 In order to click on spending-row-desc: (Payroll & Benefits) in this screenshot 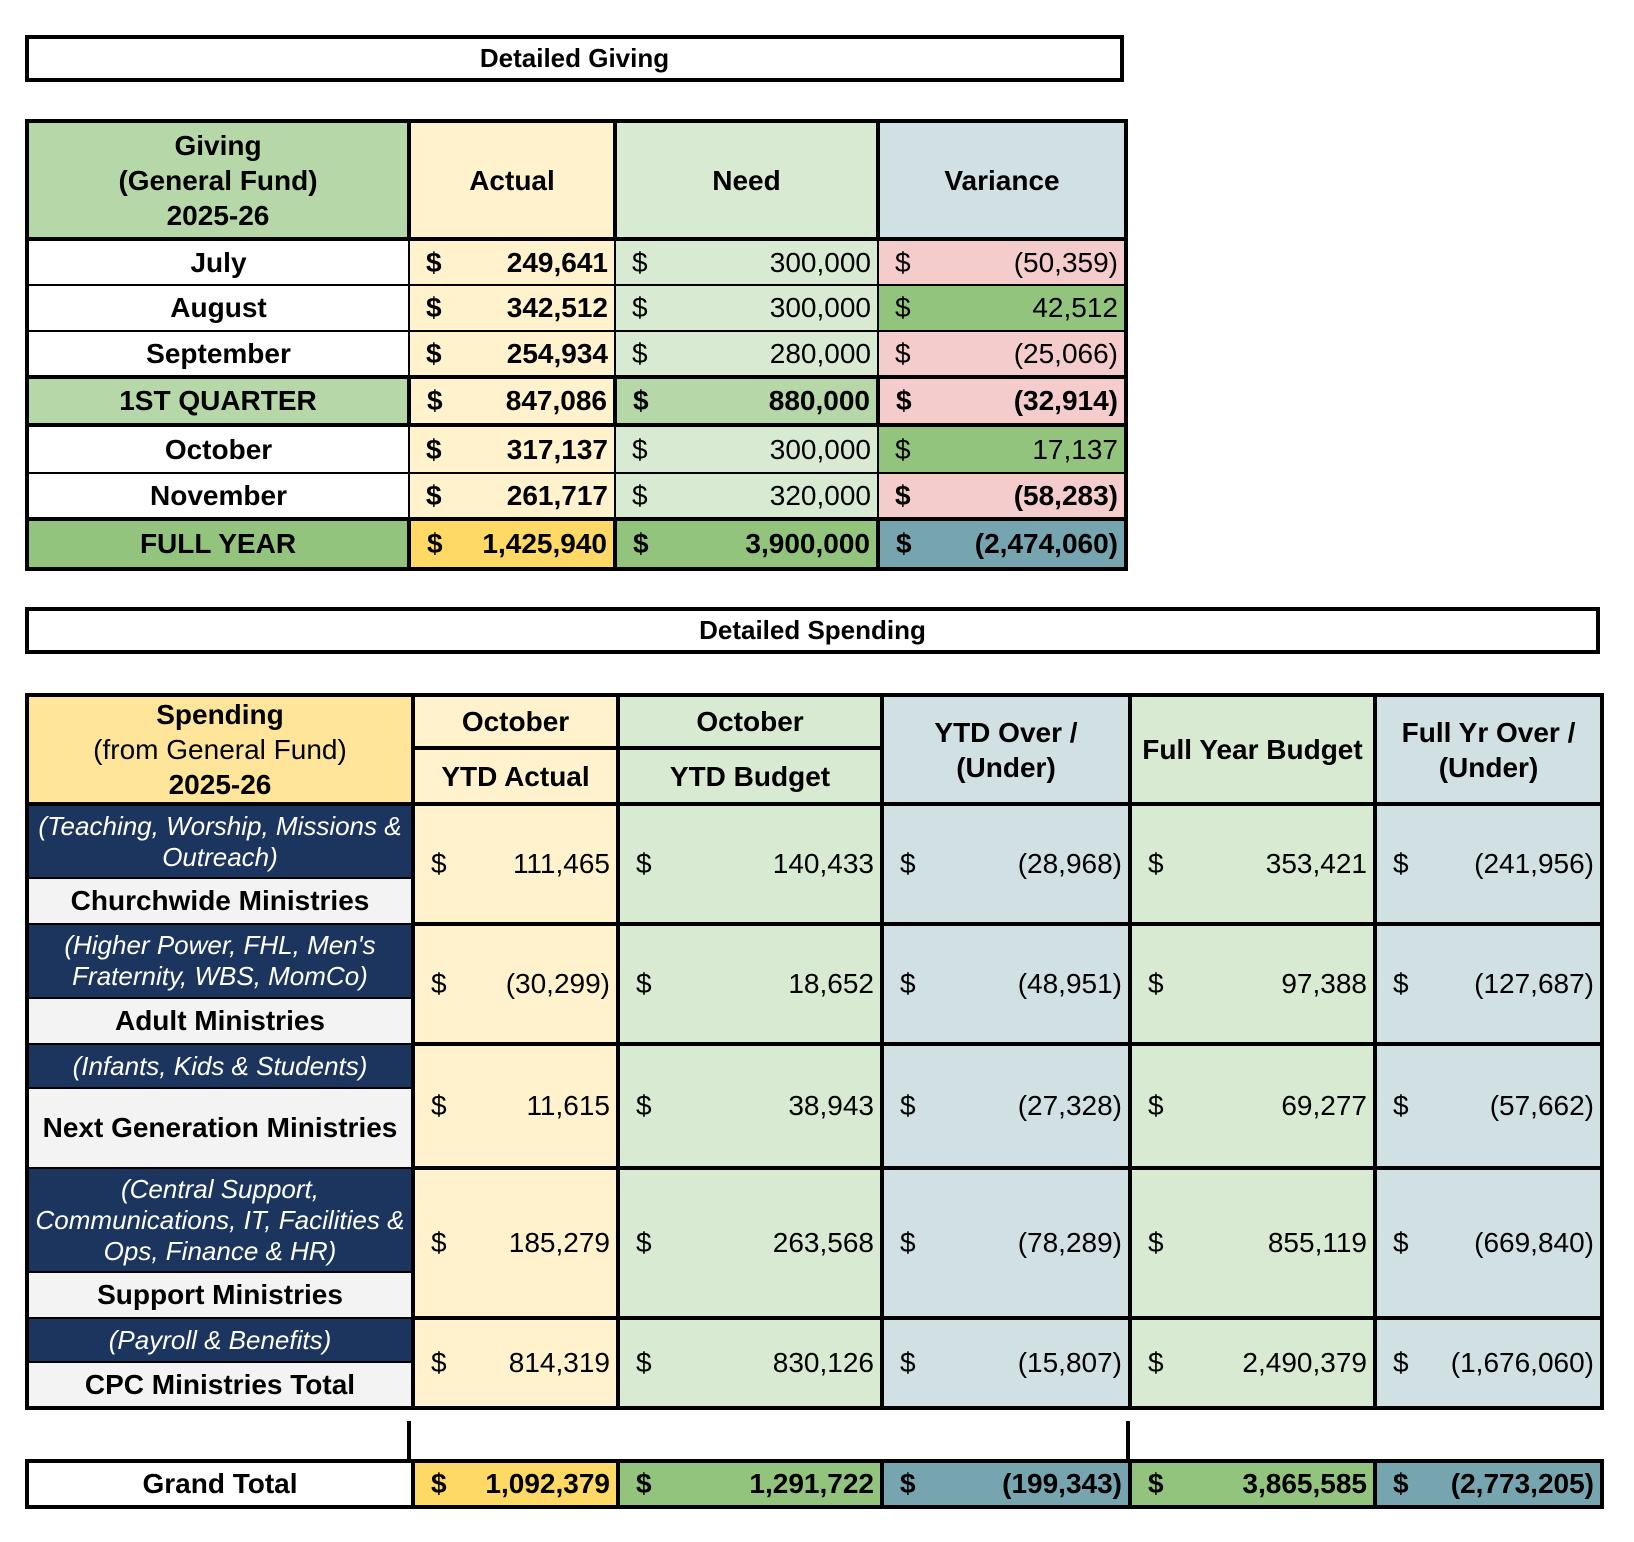, I will do `click(220, 1340)`.